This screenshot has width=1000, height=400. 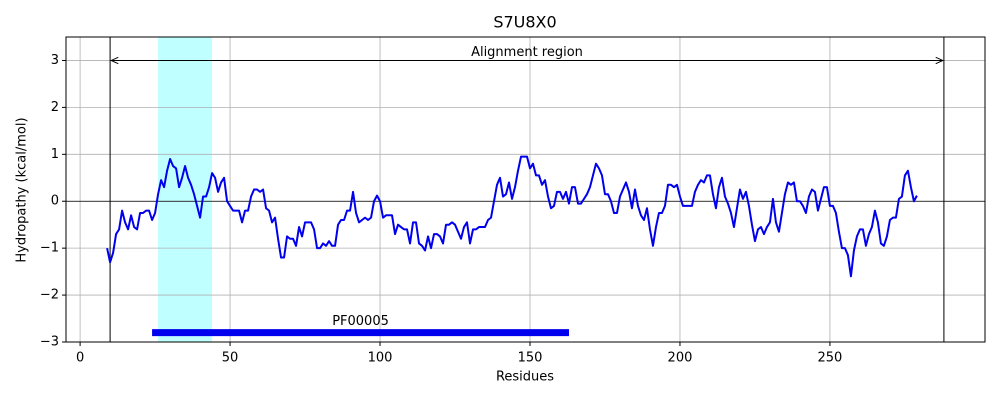 I want to click on domain-label: PF00005, so click(x=360, y=321).